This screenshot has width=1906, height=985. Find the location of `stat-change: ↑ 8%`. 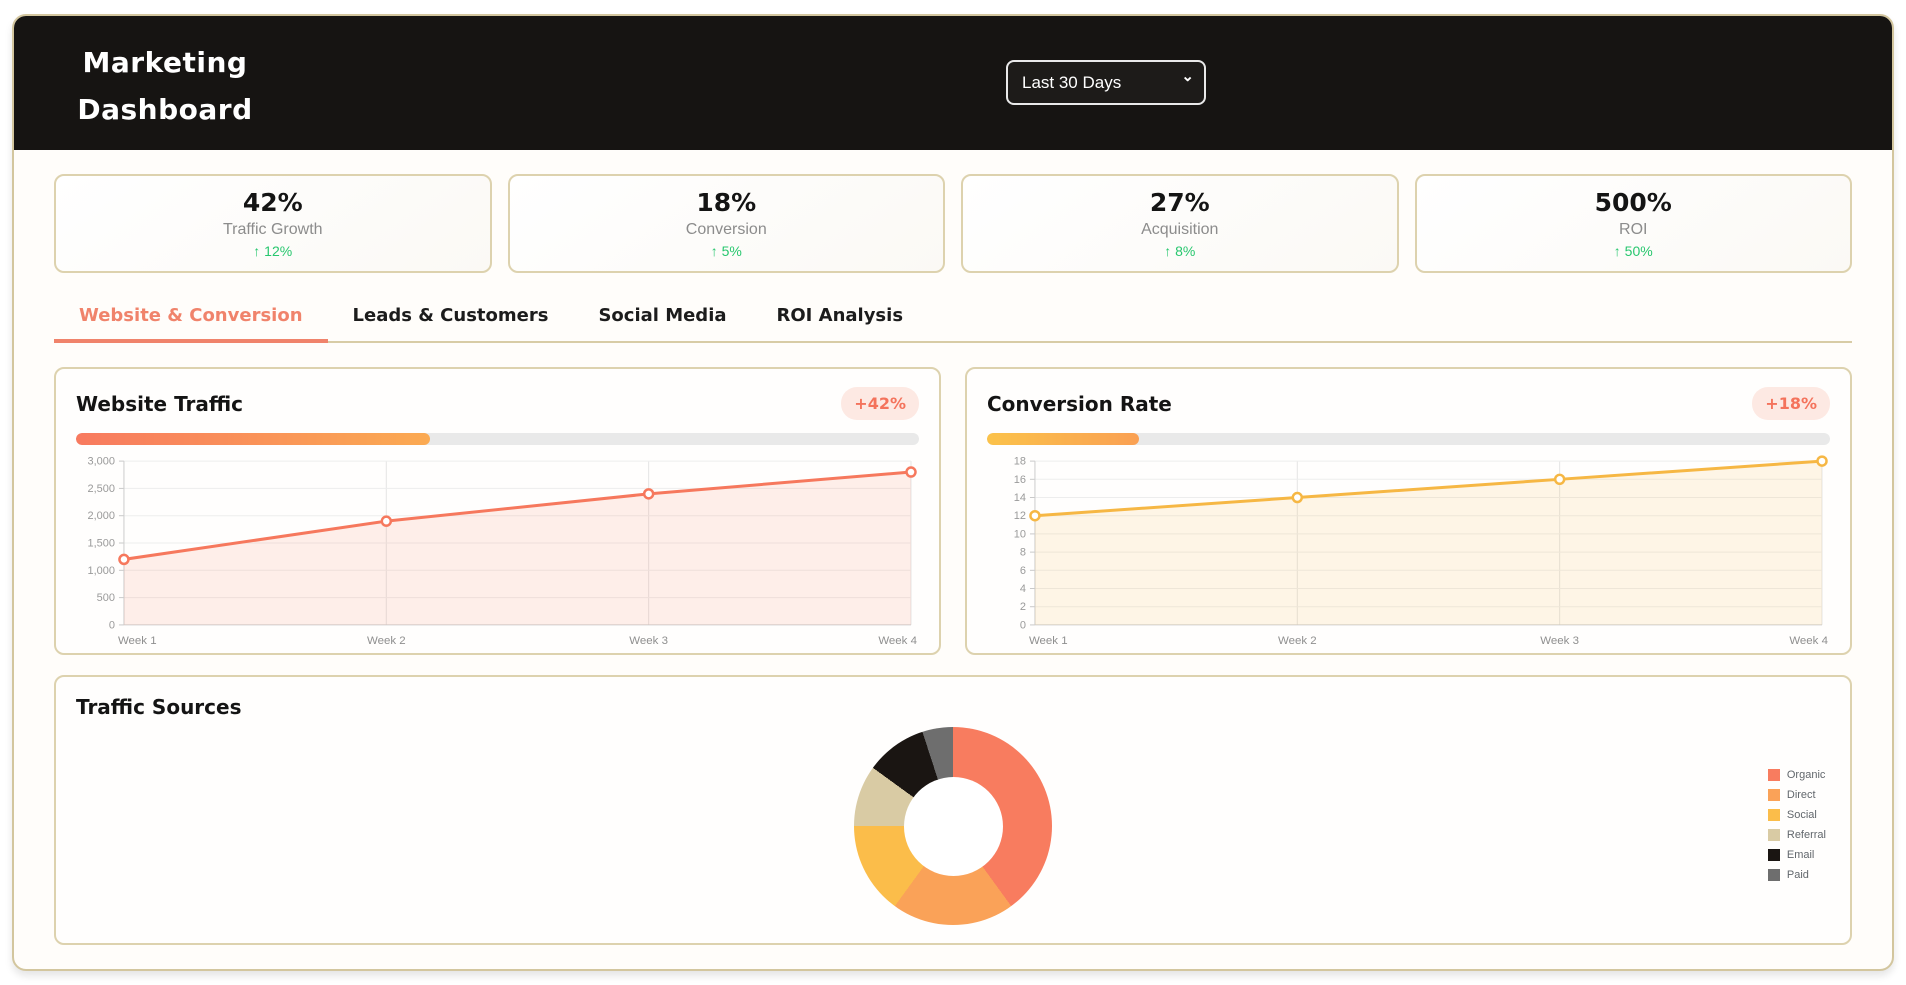

stat-change: ↑ 8% is located at coordinates (1180, 251).